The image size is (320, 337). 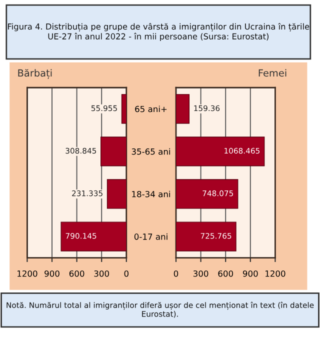 I want to click on chart-title: Bărbați, so click(x=35, y=74).